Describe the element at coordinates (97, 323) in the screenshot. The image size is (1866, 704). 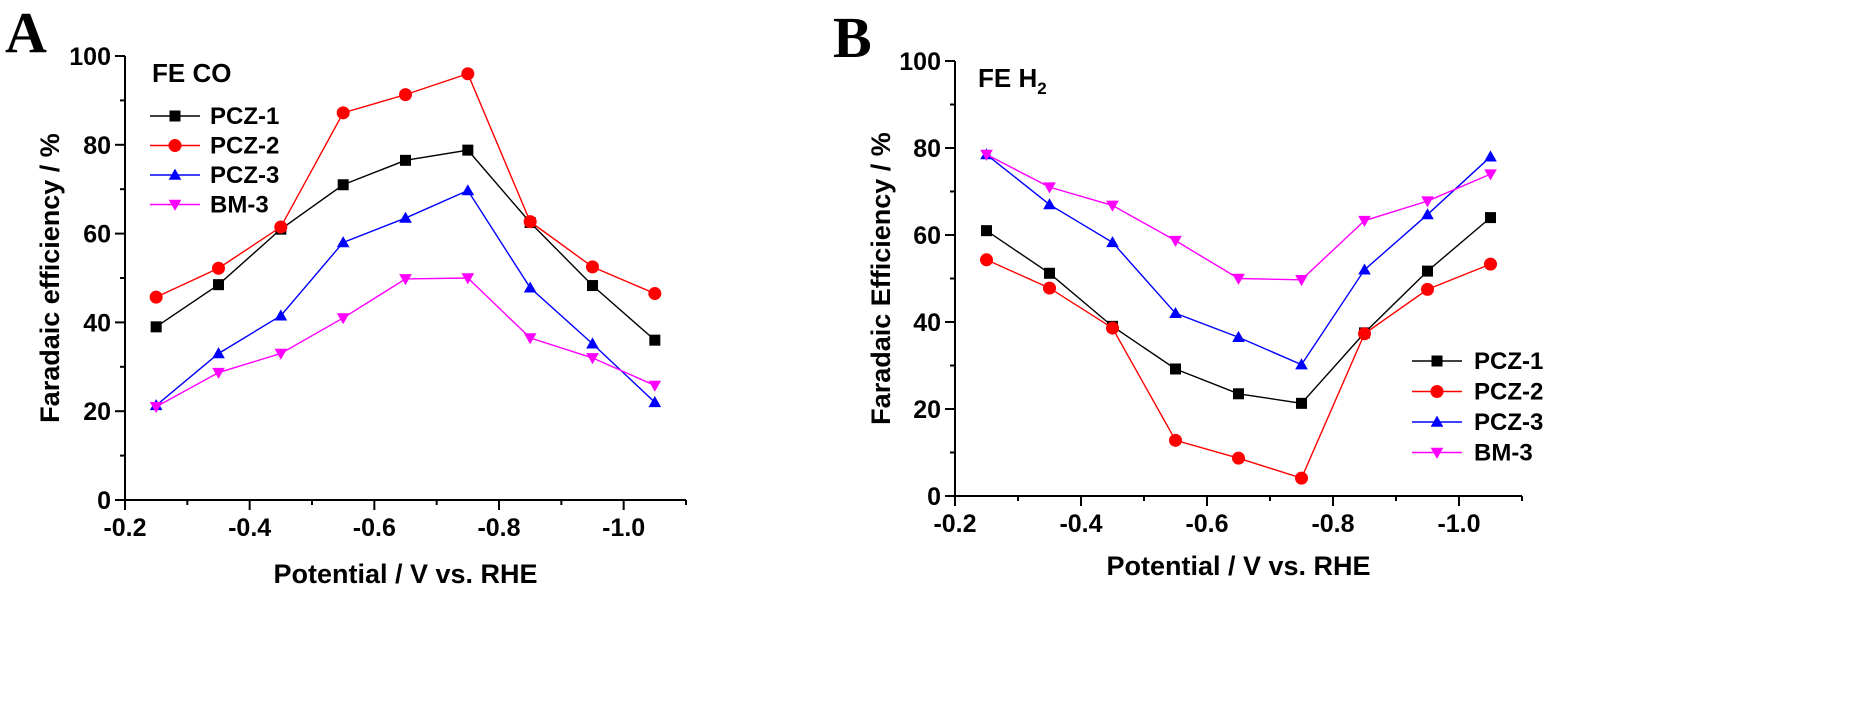
I see `y-tick-label: 40` at that location.